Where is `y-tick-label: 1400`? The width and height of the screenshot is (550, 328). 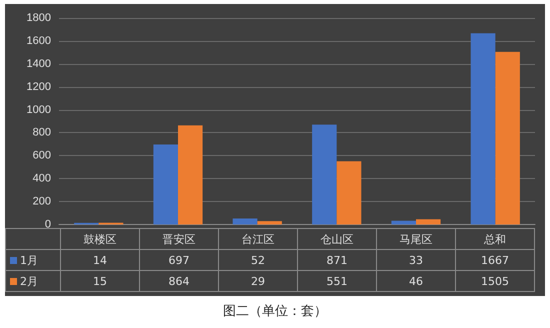 y-tick-label: 1400 is located at coordinates (38, 64).